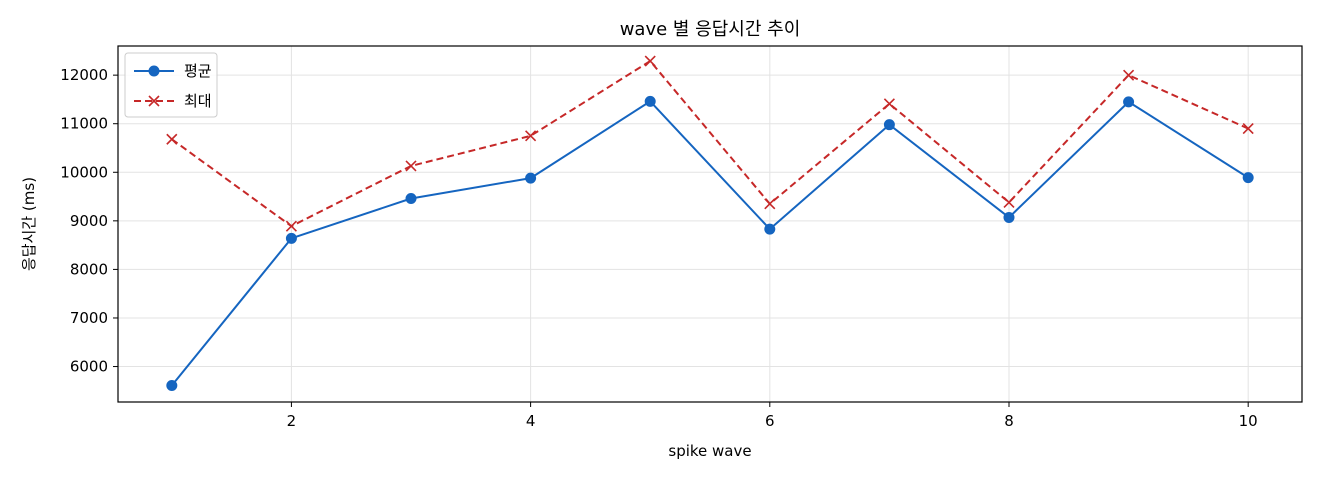 The image size is (1320, 484). I want to click on y-axis-label: 응답시간 (ms), so click(29, 224).